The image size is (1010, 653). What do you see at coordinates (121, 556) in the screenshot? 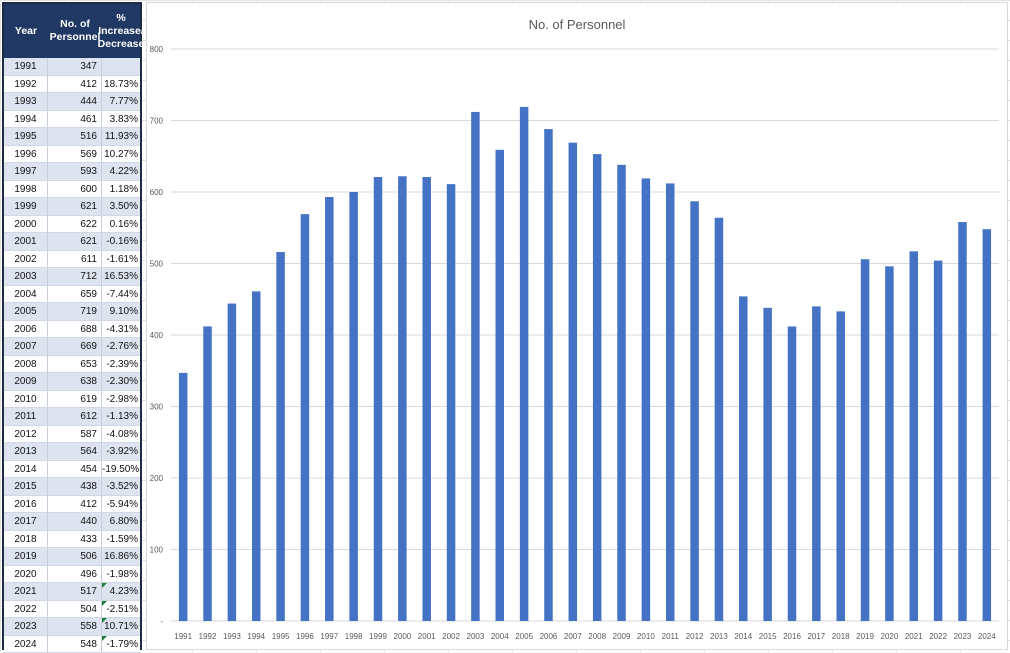
I see `cell-change: 16.86%` at bounding box center [121, 556].